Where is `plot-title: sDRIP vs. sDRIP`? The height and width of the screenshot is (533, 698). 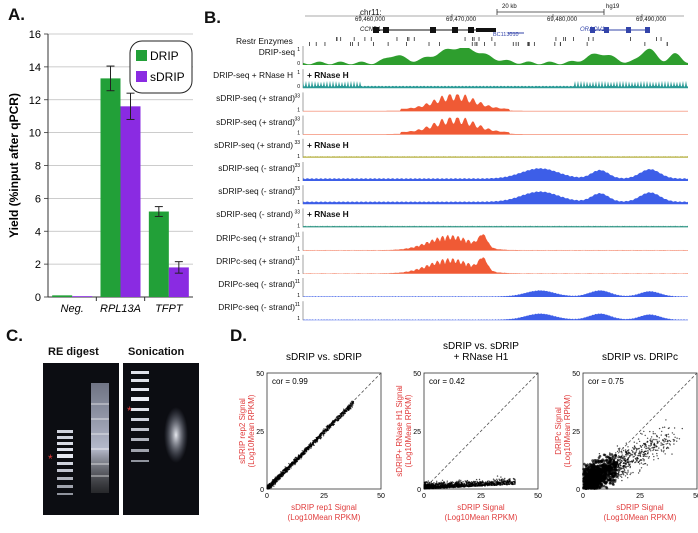
plot-title: sDRIP vs. sDRIP is located at coordinates (481, 346).